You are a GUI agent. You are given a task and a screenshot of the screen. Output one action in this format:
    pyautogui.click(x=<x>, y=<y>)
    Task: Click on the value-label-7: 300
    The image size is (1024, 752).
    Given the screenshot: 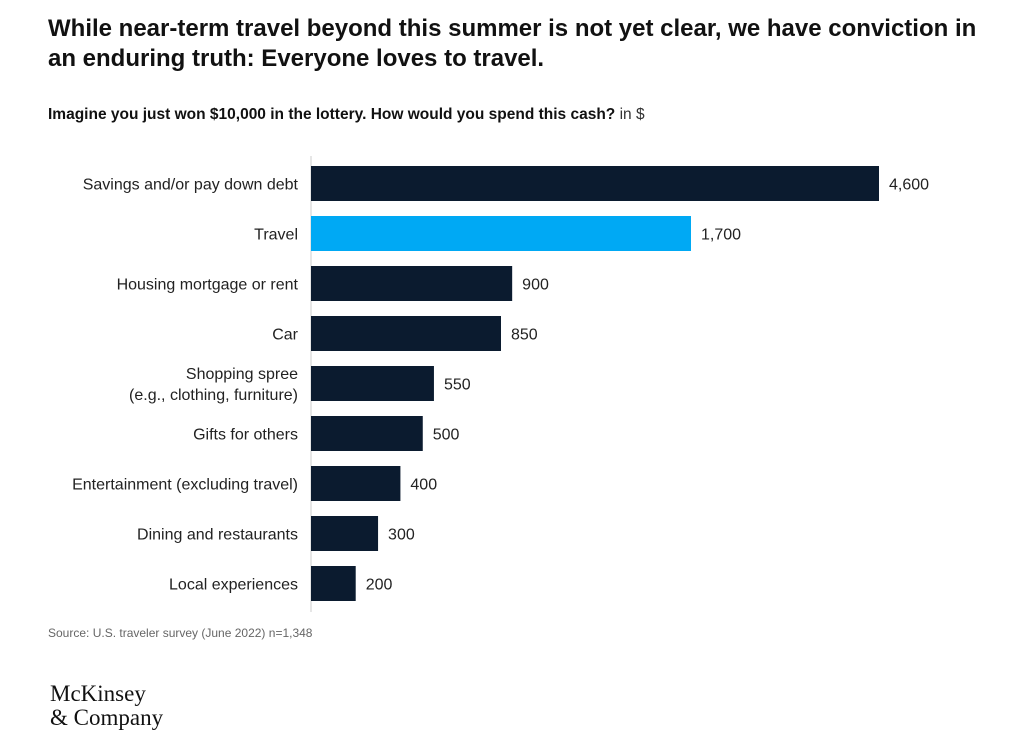 What is the action you would take?
    pyautogui.click(x=401, y=535)
    